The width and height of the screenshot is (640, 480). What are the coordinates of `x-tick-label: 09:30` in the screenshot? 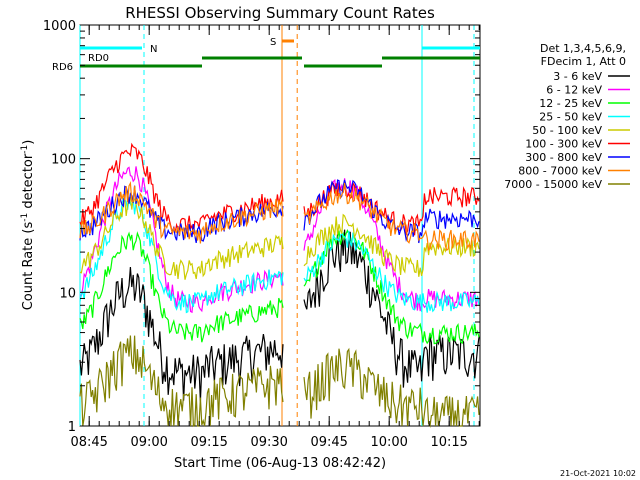 It's located at (268, 442).